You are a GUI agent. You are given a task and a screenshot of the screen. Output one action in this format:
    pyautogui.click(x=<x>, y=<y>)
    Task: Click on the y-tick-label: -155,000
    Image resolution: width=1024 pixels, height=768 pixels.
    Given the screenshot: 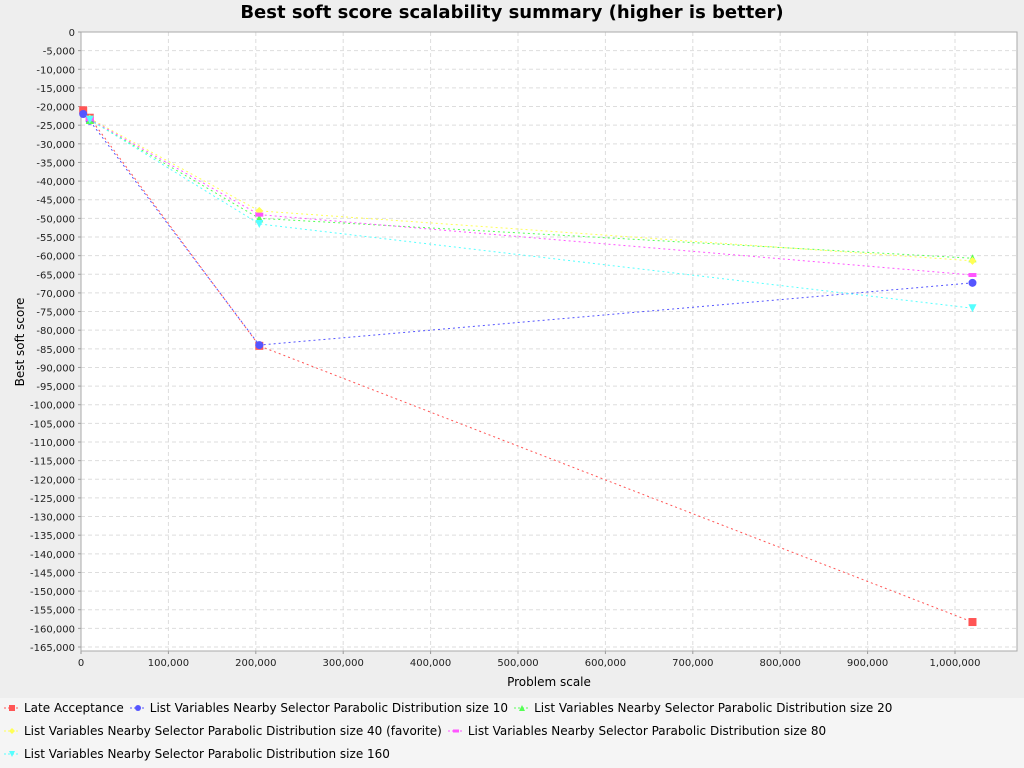 What is the action you would take?
    pyautogui.click(x=52, y=611)
    